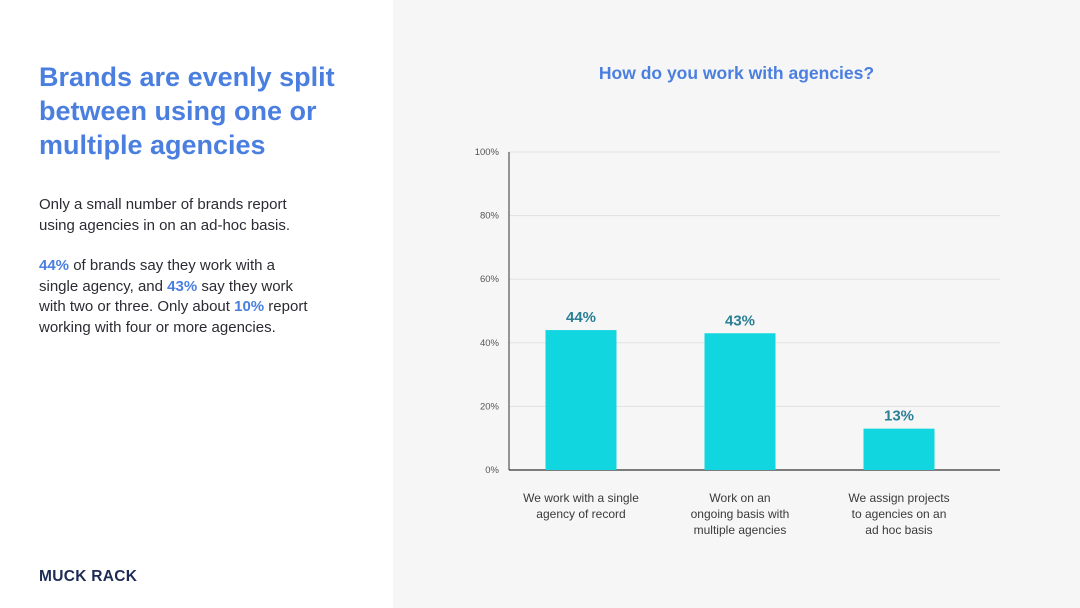  Describe the element at coordinates (152, 145) in the screenshot. I see `headline-line: multiple agencies` at that location.